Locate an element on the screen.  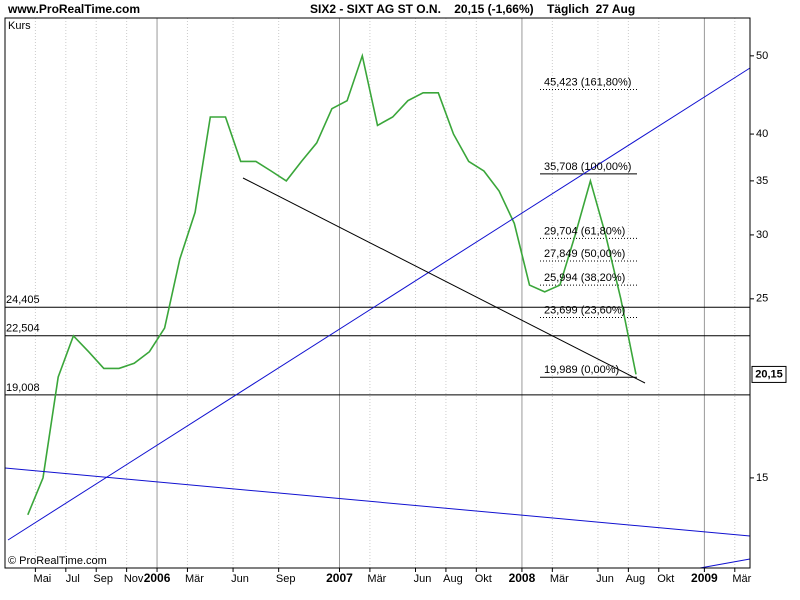
site-name: www.ProRealTime.com is located at coordinates (73, 9).